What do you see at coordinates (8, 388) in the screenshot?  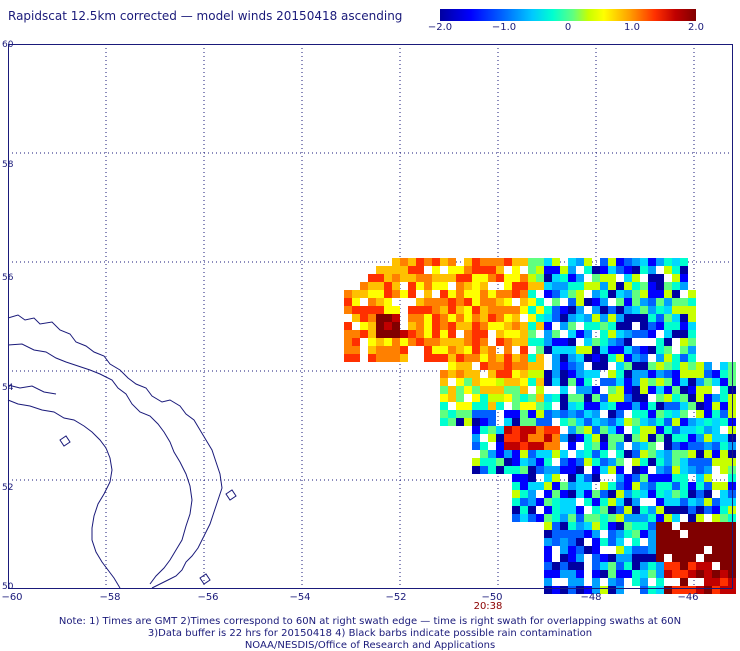 I see `lat-label-54: 54` at bounding box center [8, 388].